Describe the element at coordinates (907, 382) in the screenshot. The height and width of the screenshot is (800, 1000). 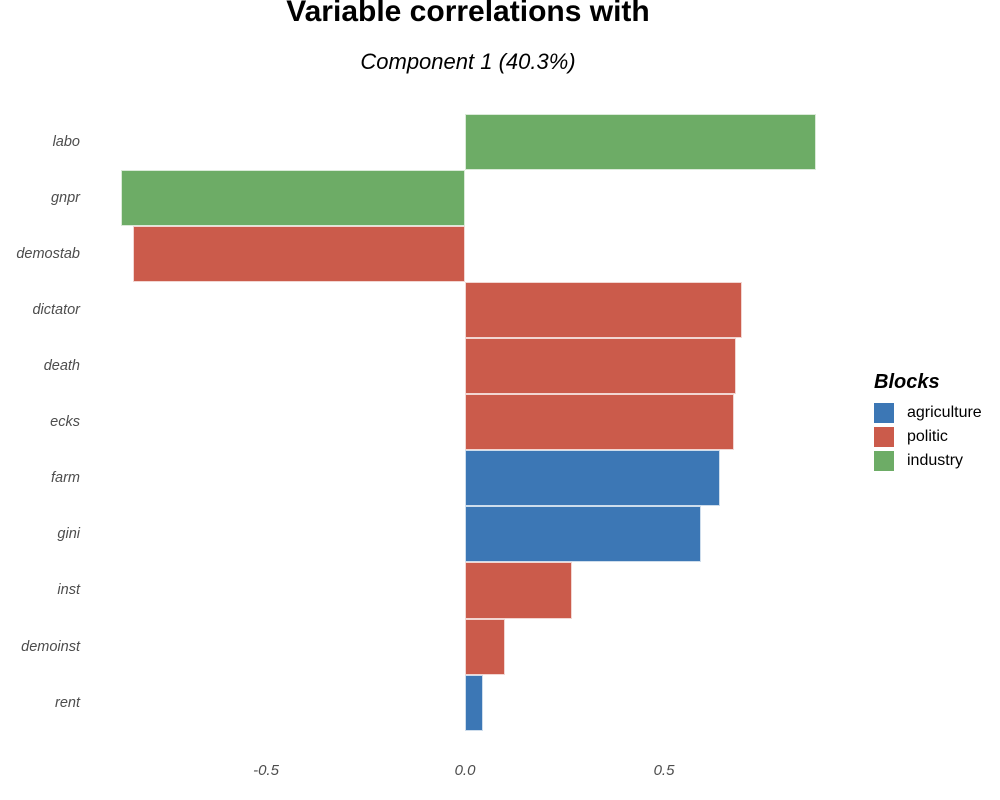
I see `legend-title: Blocks` at that location.